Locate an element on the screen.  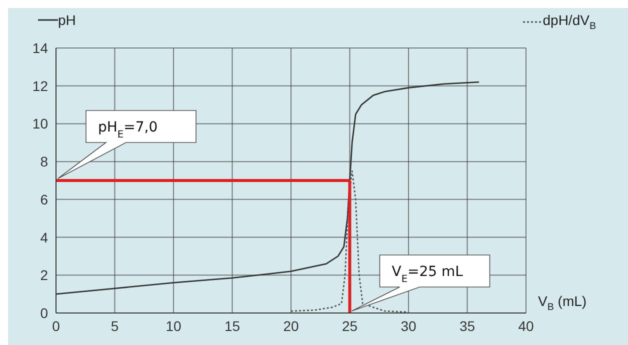
y-tick-label: 2 is located at coordinates (44, 275).